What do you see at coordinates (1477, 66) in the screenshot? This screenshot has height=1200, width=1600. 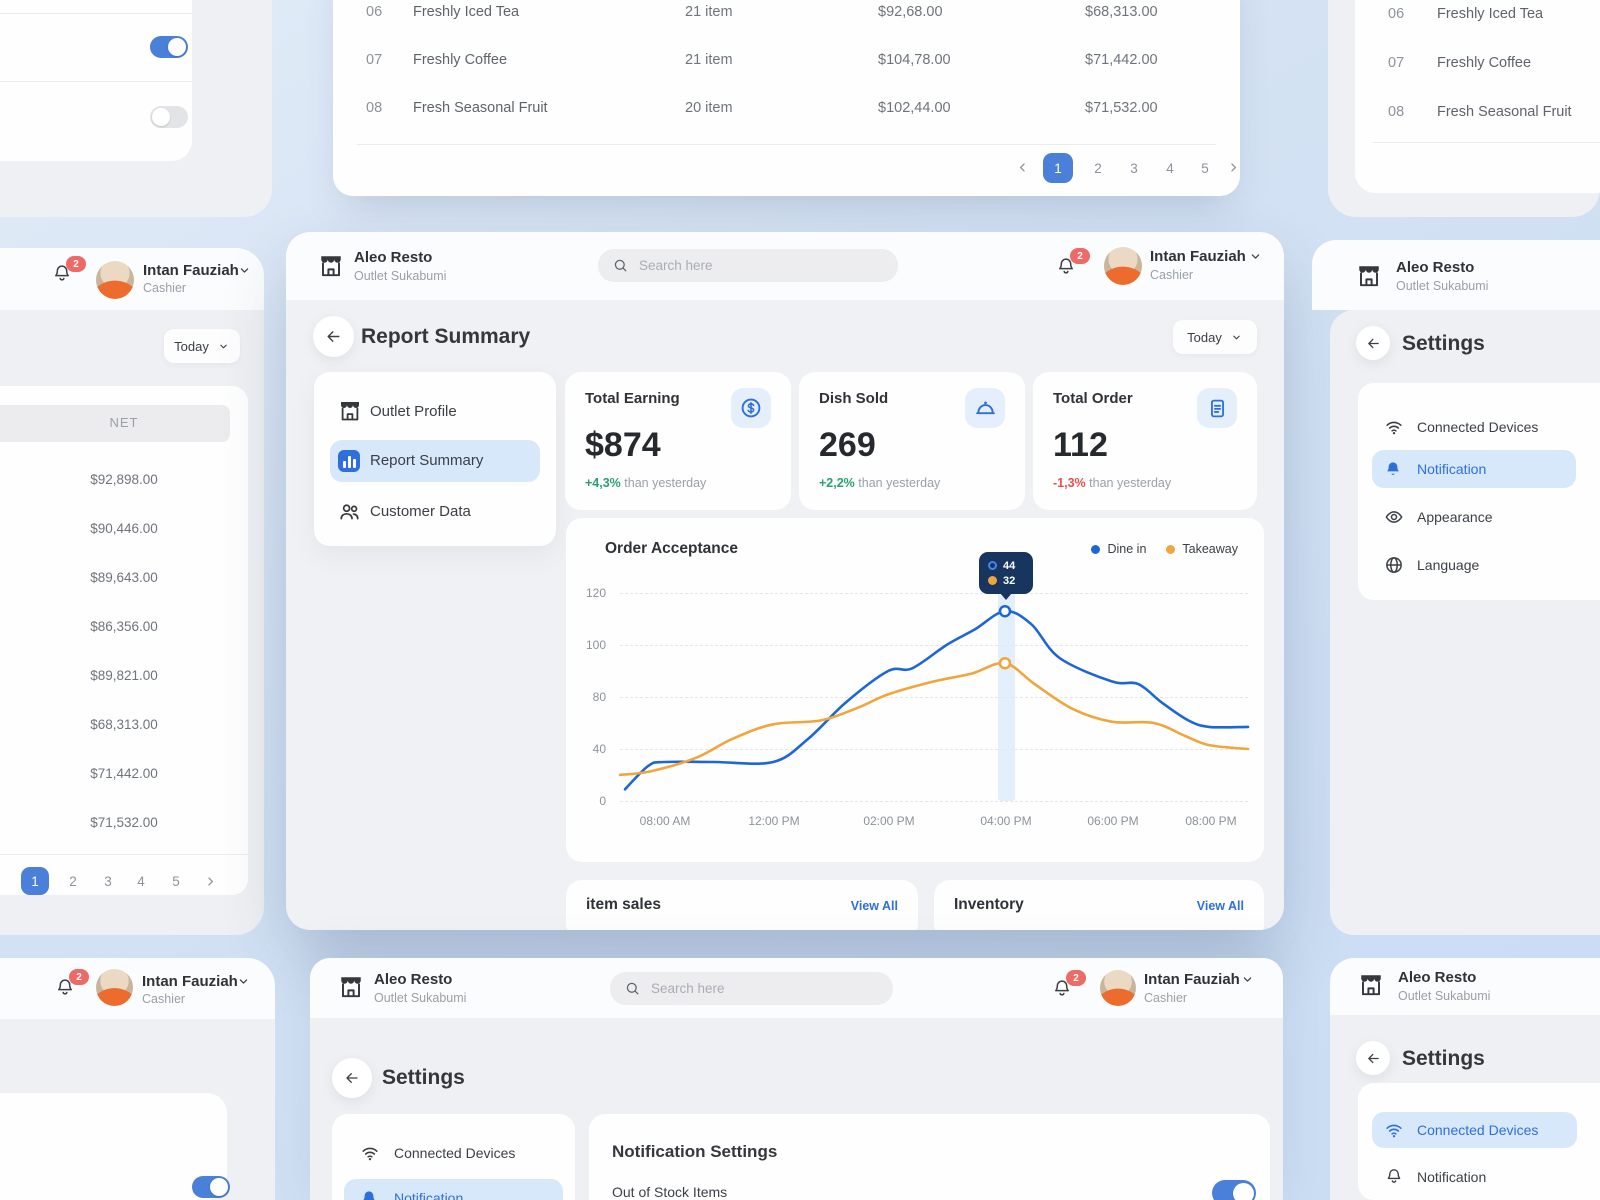 I see `table-row: 07 Freshly Coffee` at bounding box center [1477, 66].